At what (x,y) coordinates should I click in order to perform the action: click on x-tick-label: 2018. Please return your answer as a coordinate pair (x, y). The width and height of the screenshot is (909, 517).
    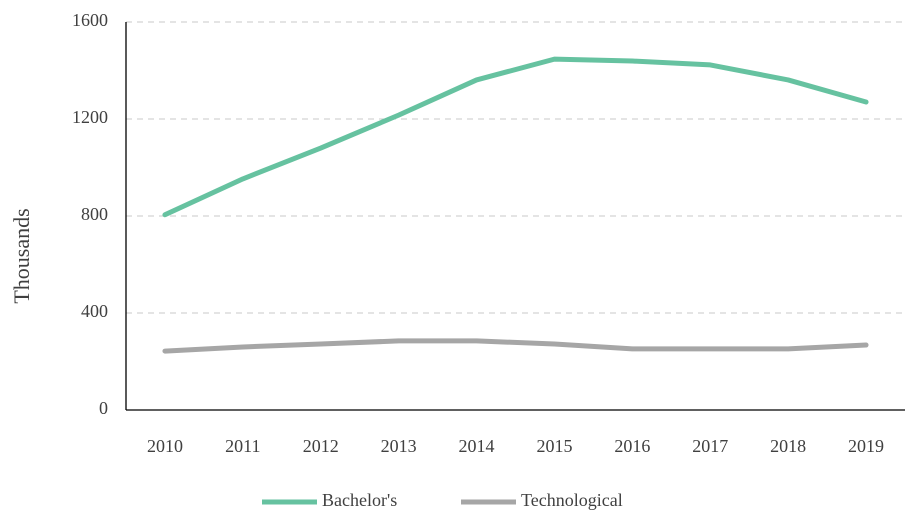
    Looking at the image, I should click on (788, 446).